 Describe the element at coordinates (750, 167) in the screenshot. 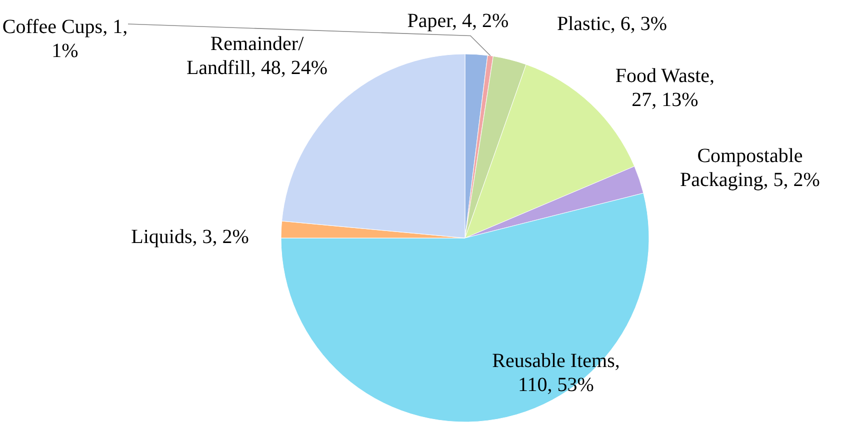

I see `slice-label: Compostable Packaging, 5, 2%` at that location.